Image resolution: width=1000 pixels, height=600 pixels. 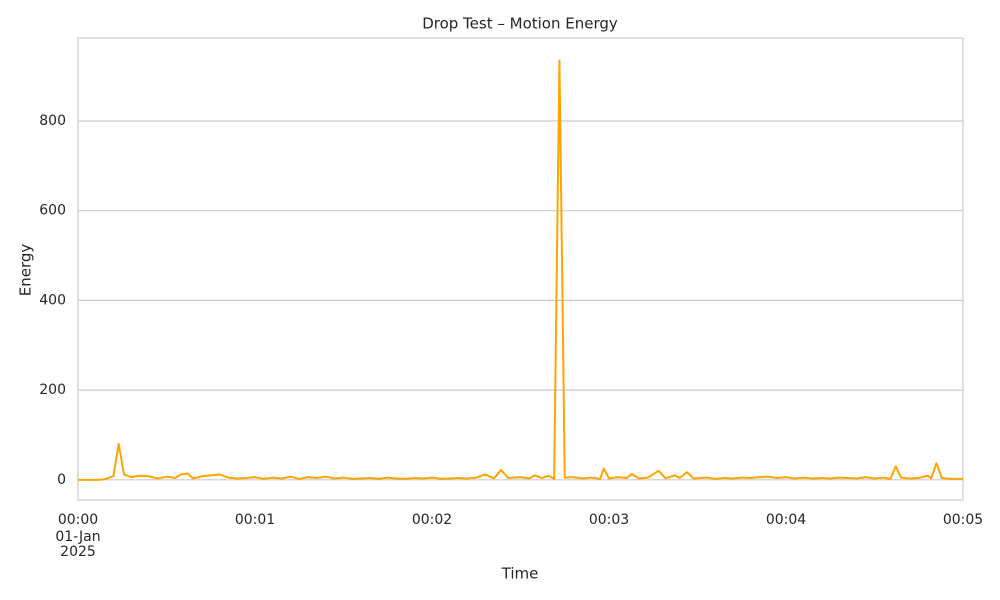 What do you see at coordinates (609, 520) in the screenshot?
I see `x-tick-label: 00:03` at bounding box center [609, 520].